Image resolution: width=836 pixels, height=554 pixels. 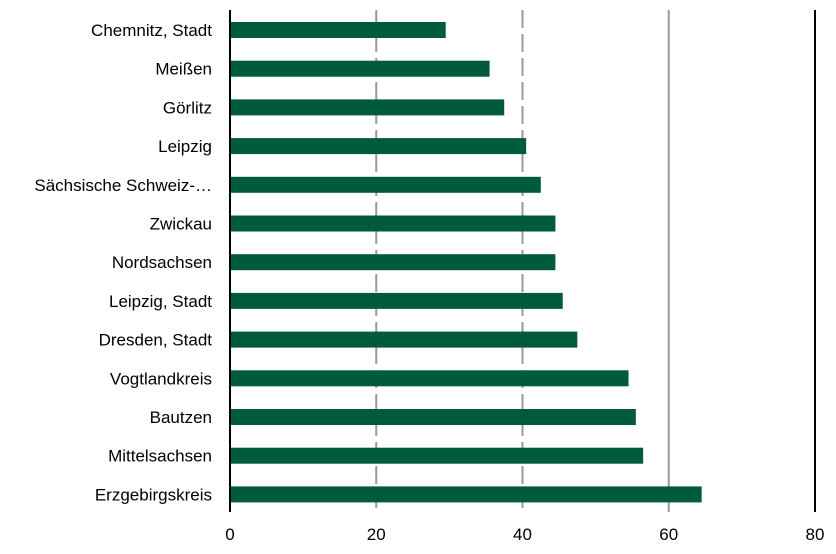 I want to click on category-label: Nordsachsen, so click(x=162, y=262).